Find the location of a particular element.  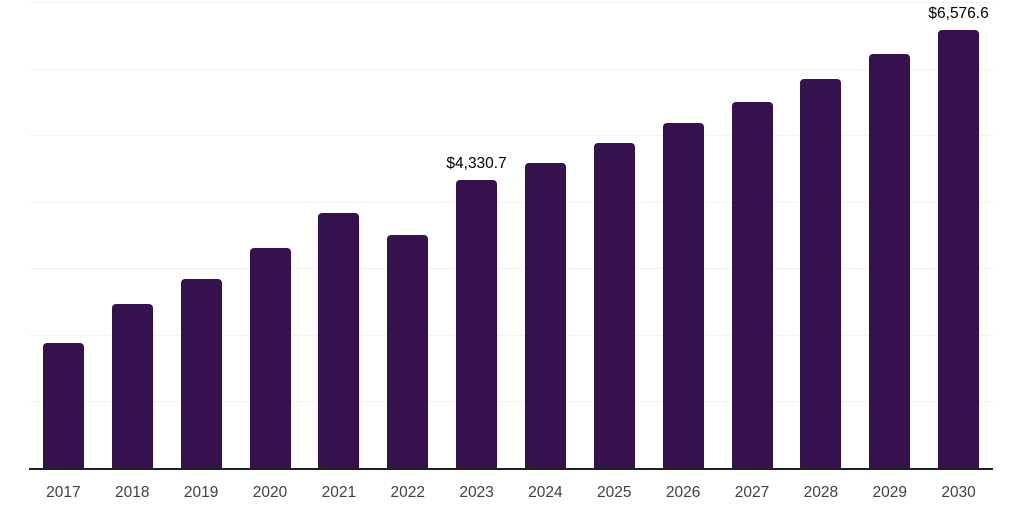

bar-2022 is located at coordinates (408, 351).